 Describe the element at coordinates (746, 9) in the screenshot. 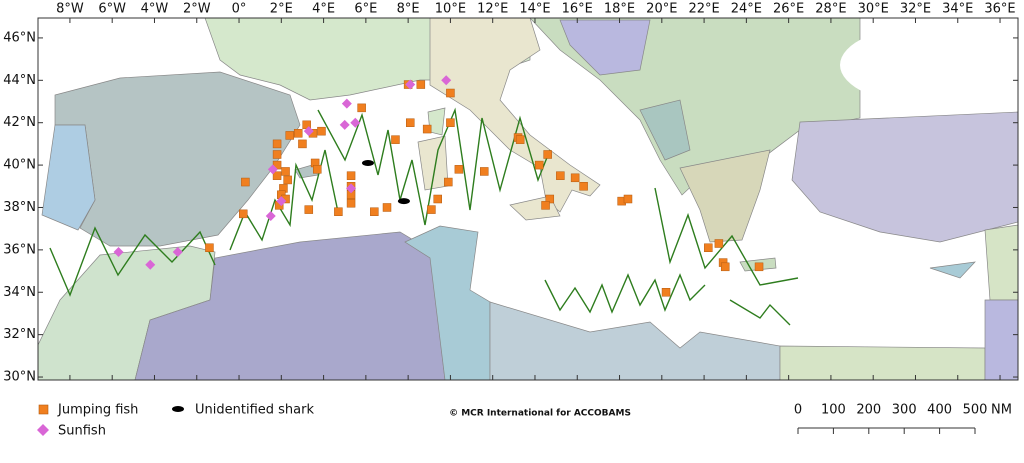

I see `lon-label: 24°E` at that location.